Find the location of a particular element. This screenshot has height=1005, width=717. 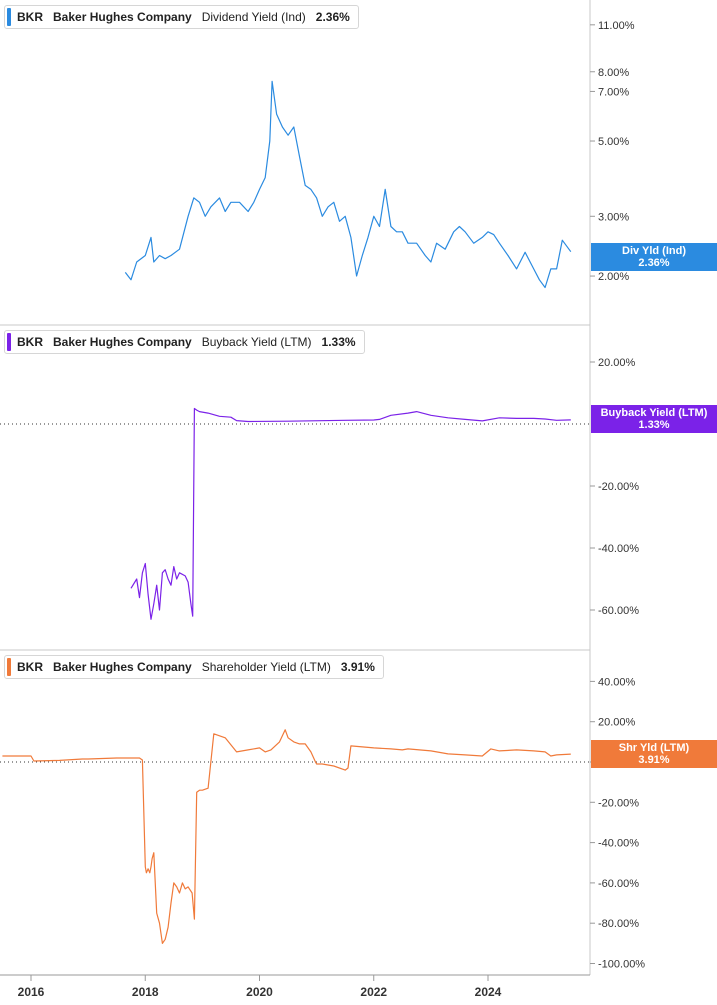

x-tick-label: 2018 is located at coordinates (145, 992).